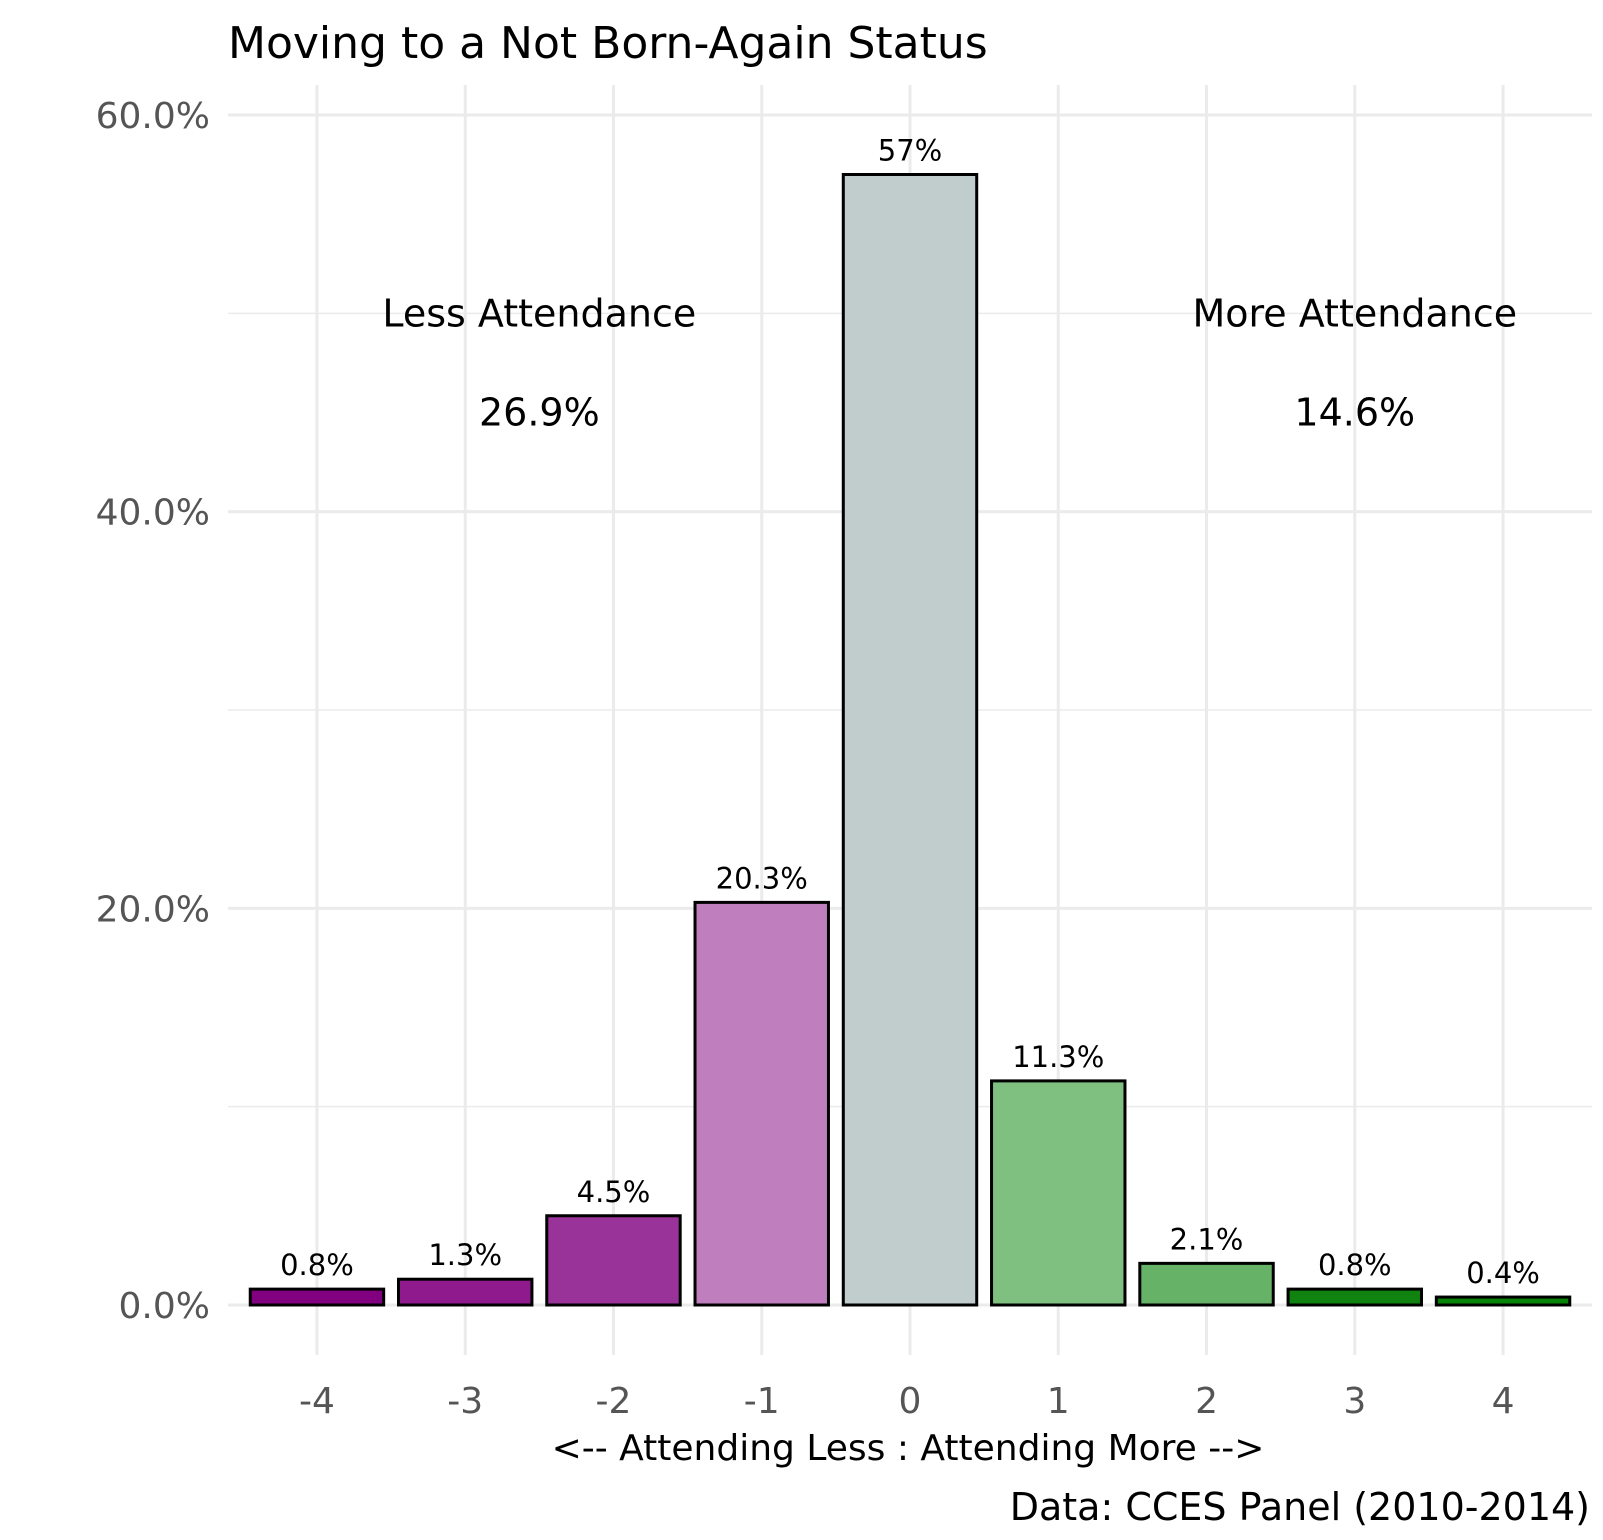 The width and height of the screenshot is (1603, 1540). Describe the element at coordinates (1300, 1507) in the screenshot. I see `chart-caption: Data: CCES Panel (2010-2014)` at that location.